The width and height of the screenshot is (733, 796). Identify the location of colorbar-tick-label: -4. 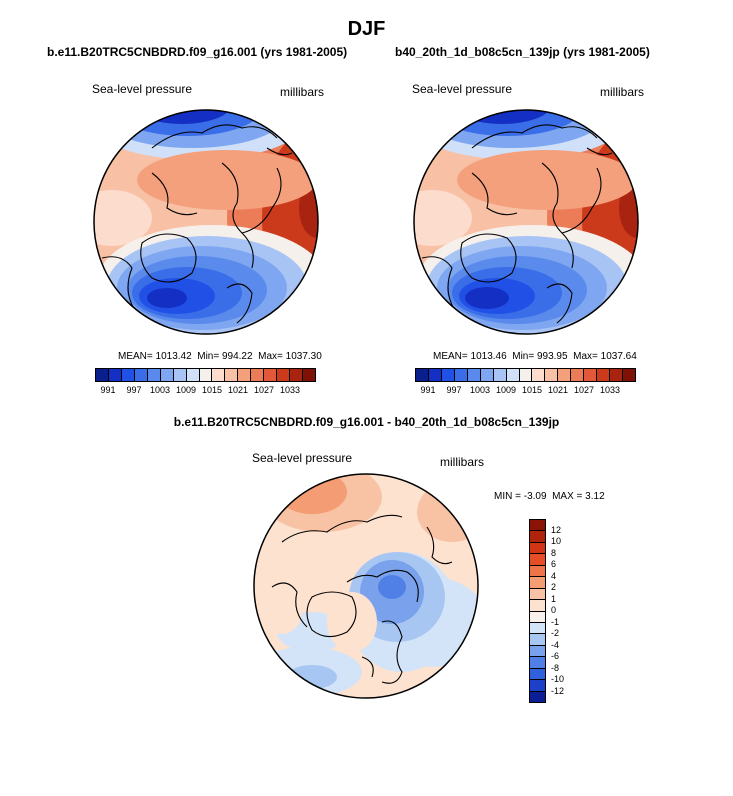
(555, 644).